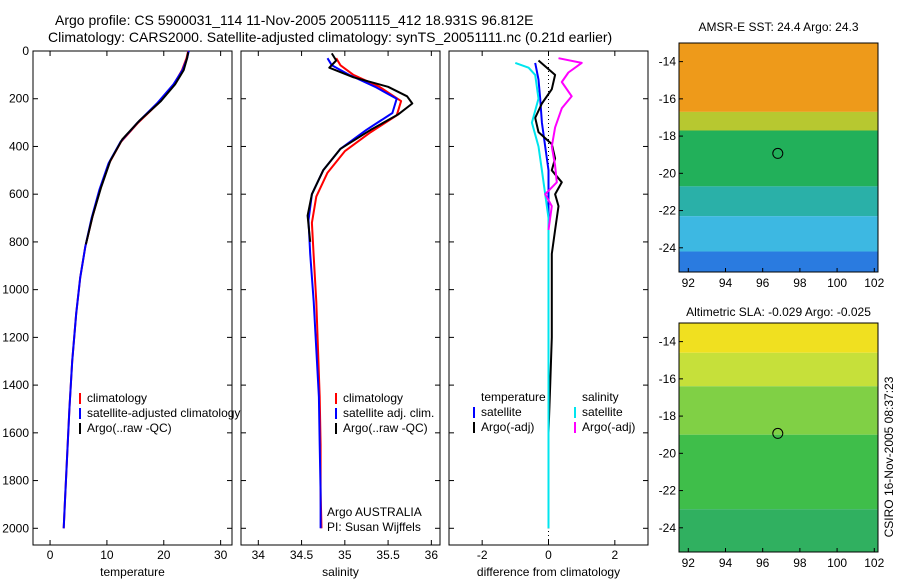 The height and width of the screenshot is (580, 900). I want to click on temperature-series-satellite-adjusted-climatology, so click(126, 289).